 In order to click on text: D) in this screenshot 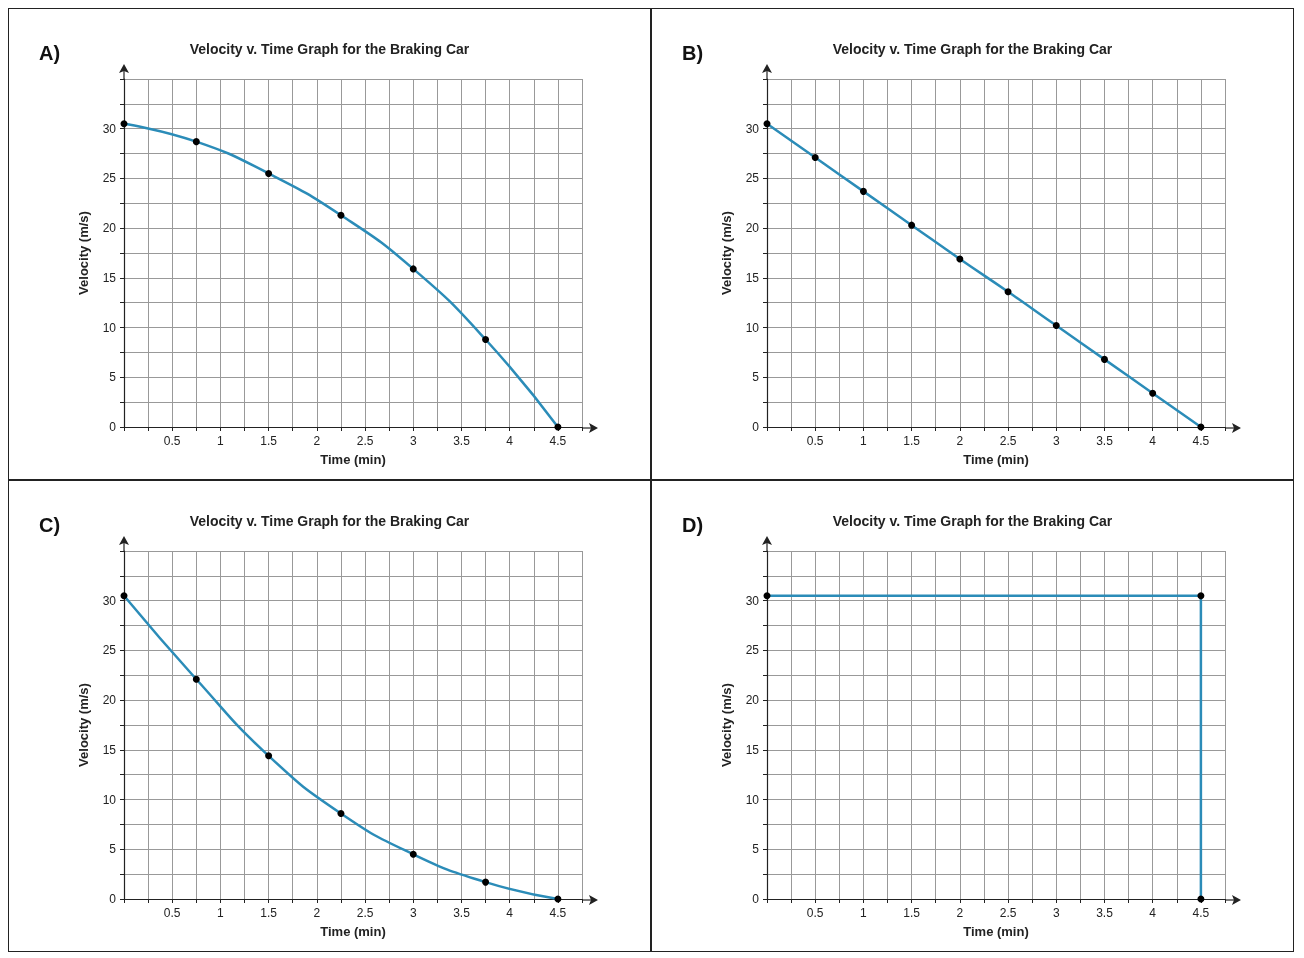, I will do `click(693, 525)`.